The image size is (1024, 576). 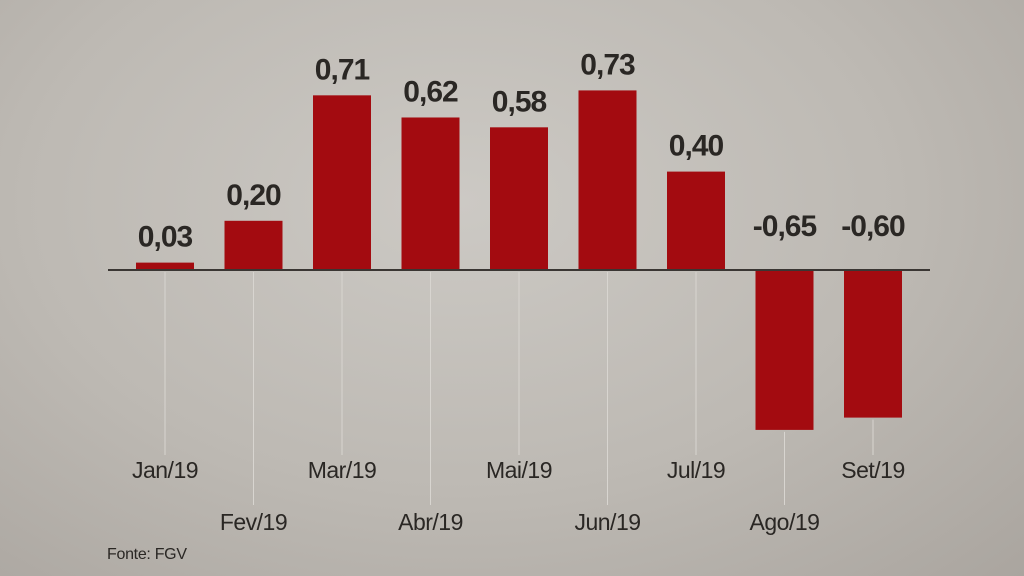 I want to click on x-tick-label: Fev/19, so click(x=253, y=522).